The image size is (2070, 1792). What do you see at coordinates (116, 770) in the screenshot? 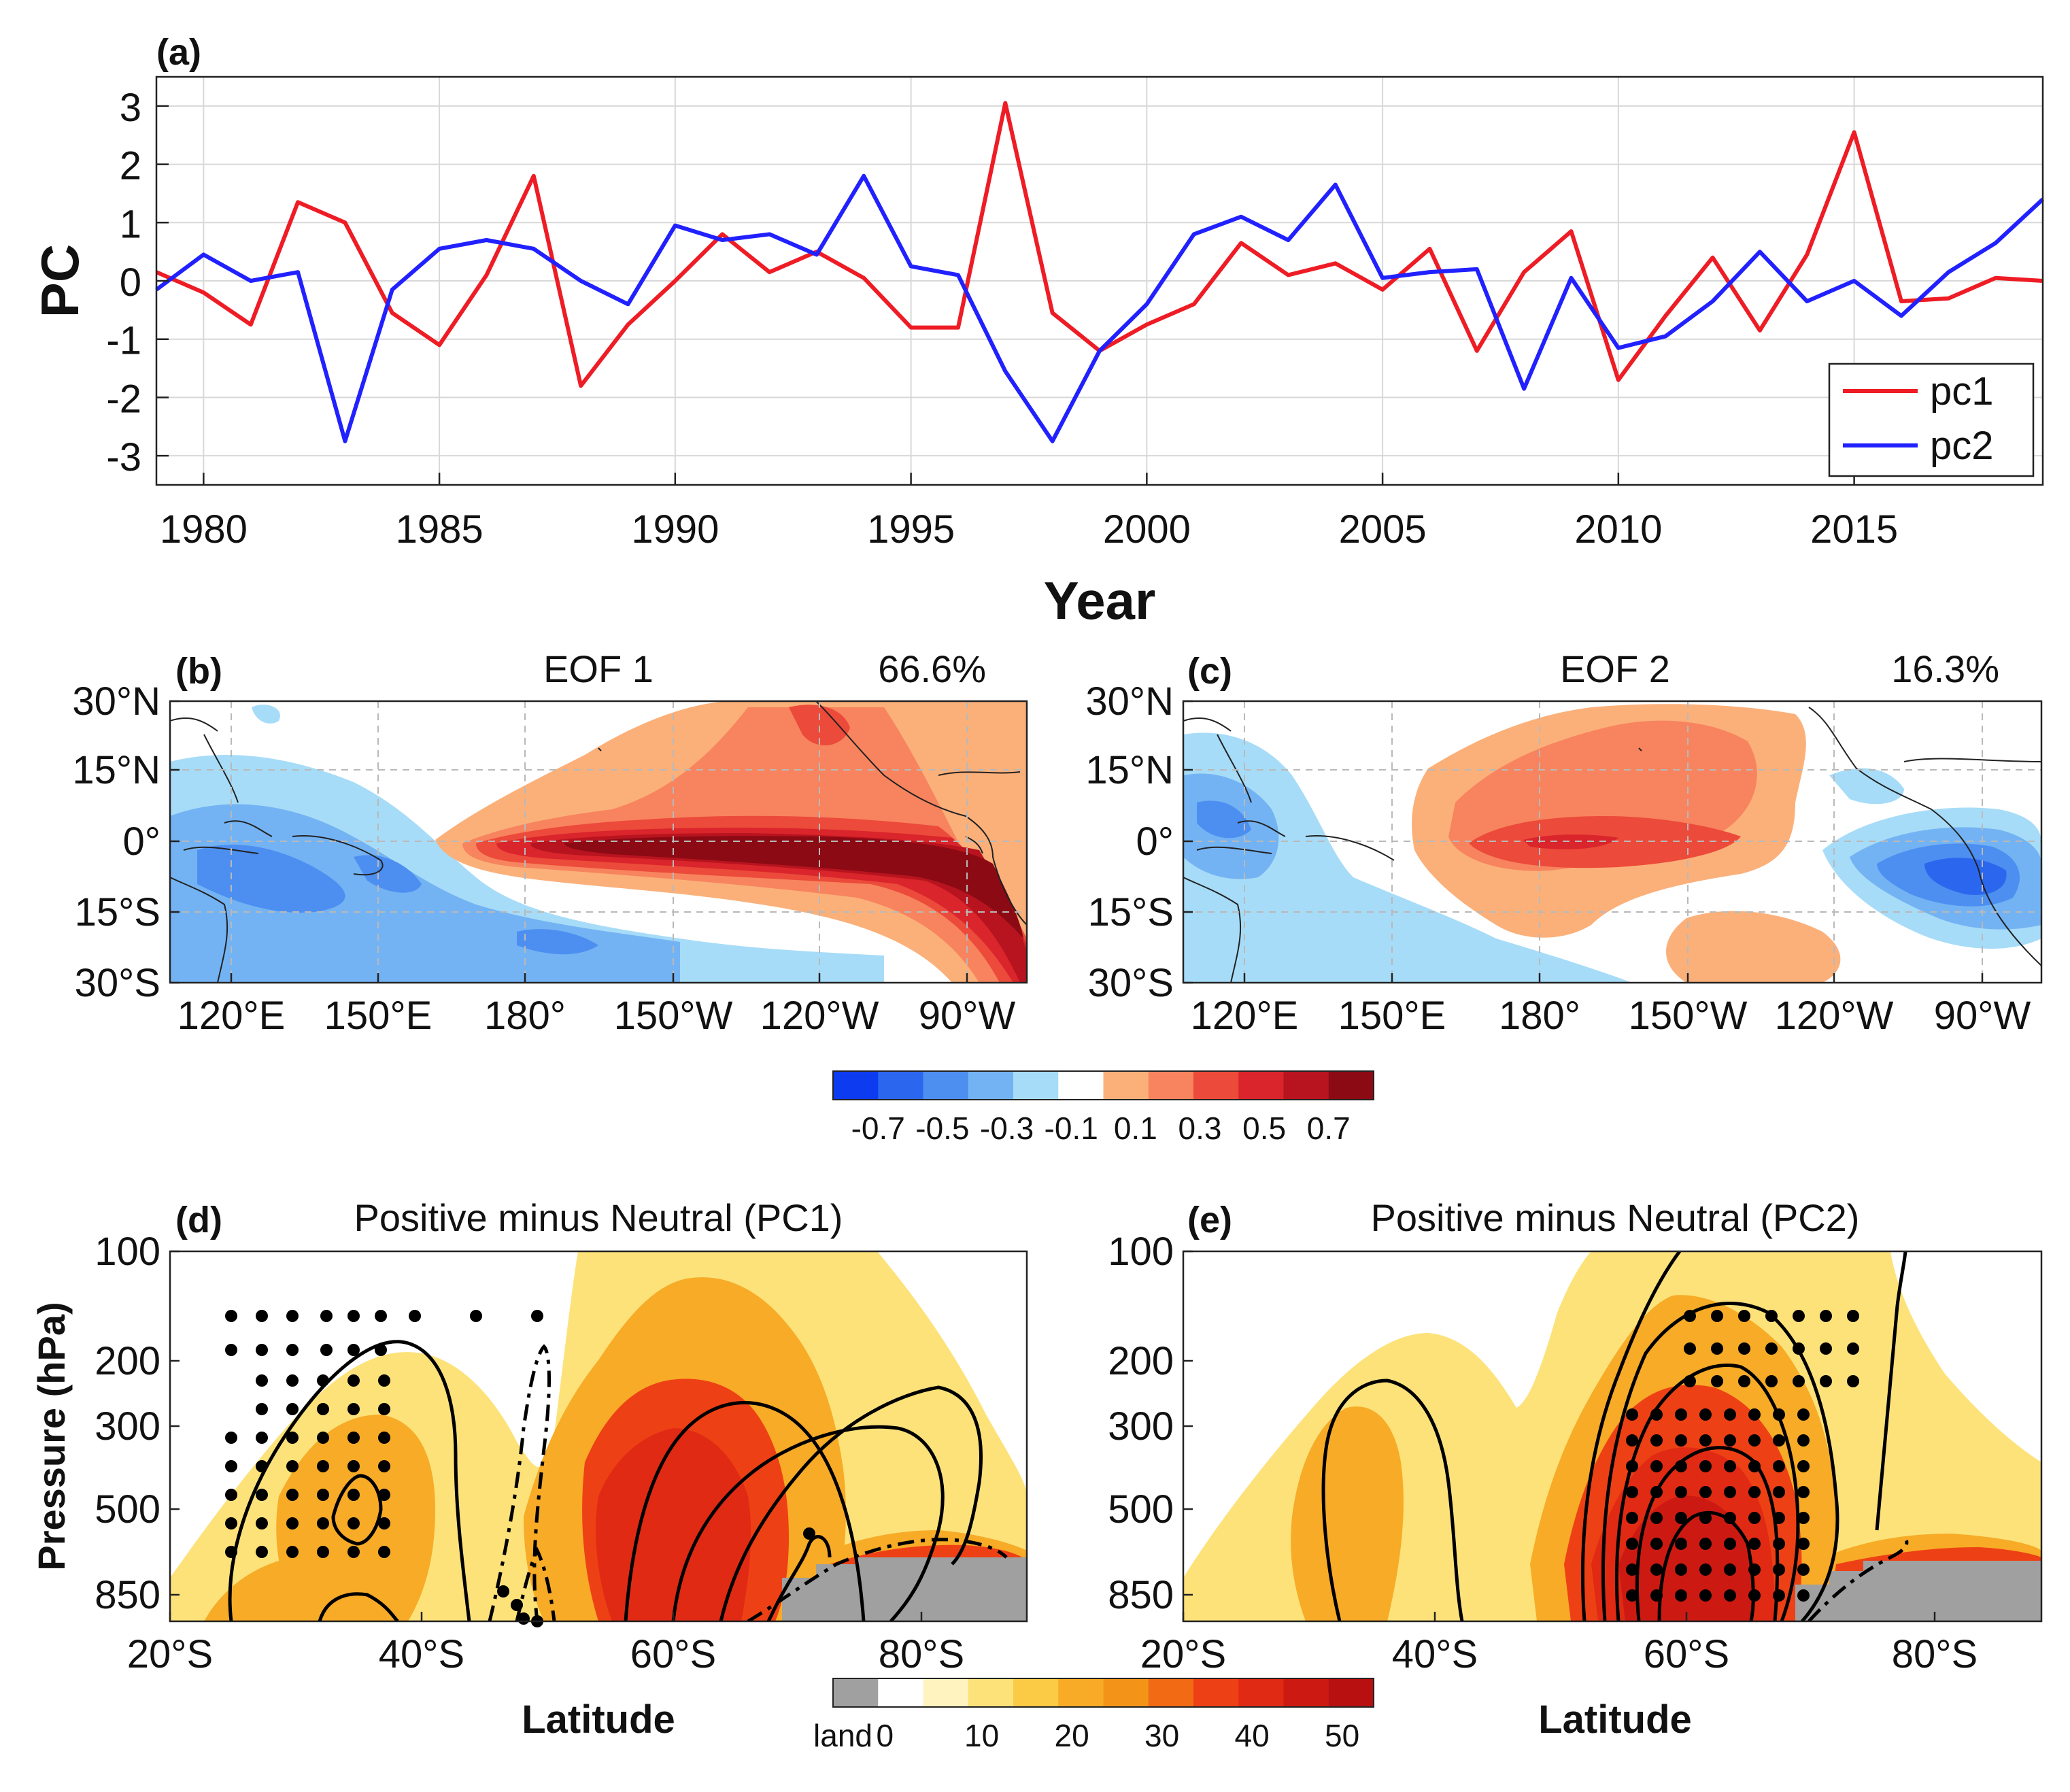
I see `b-ytick-label-1: 15°N` at bounding box center [116, 770].